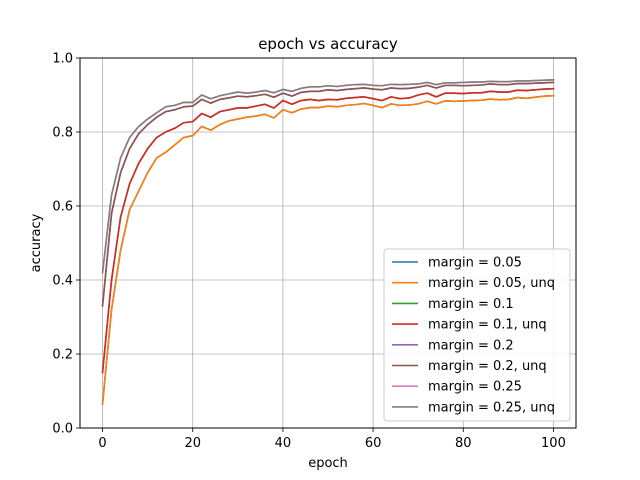  I want to click on y-tick-label: 0.8, so click(62, 133).